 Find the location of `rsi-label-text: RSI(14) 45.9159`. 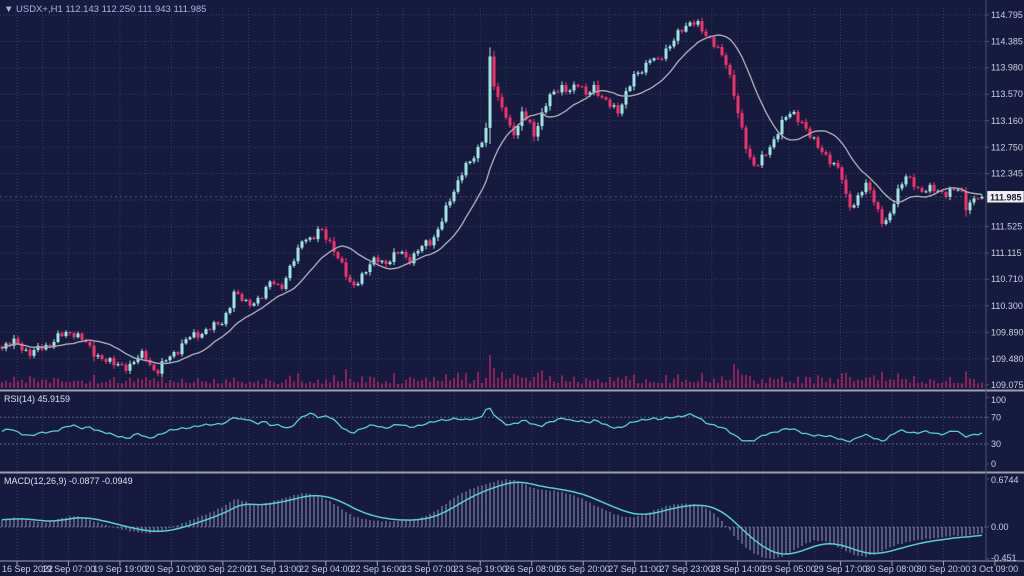

rsi-label-text: RSI(14) 45.9159 is located at coordinates (37, 399).